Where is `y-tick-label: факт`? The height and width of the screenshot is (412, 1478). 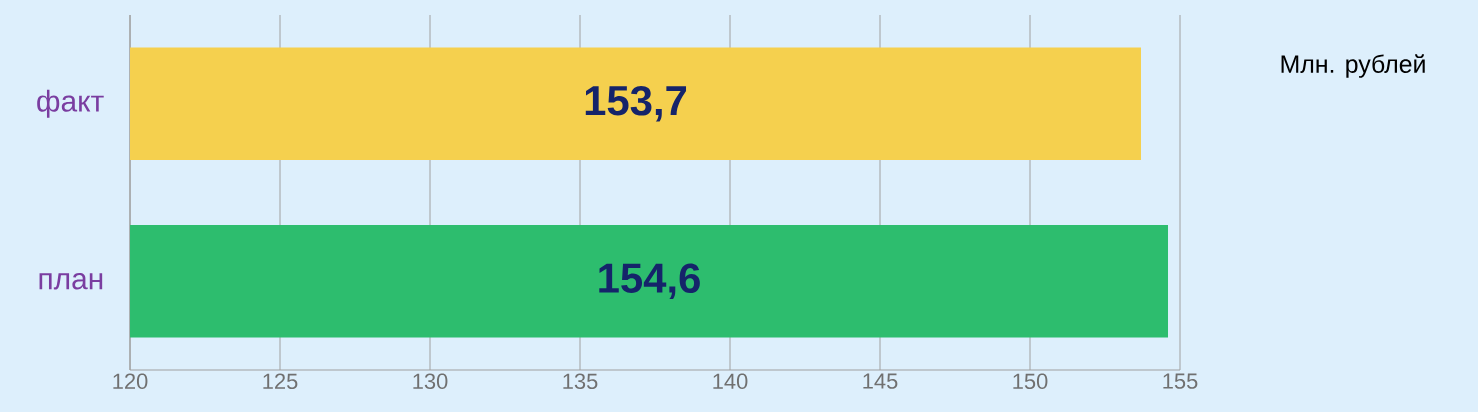 y-tick-label: факт is located at coordinates (70, 103).